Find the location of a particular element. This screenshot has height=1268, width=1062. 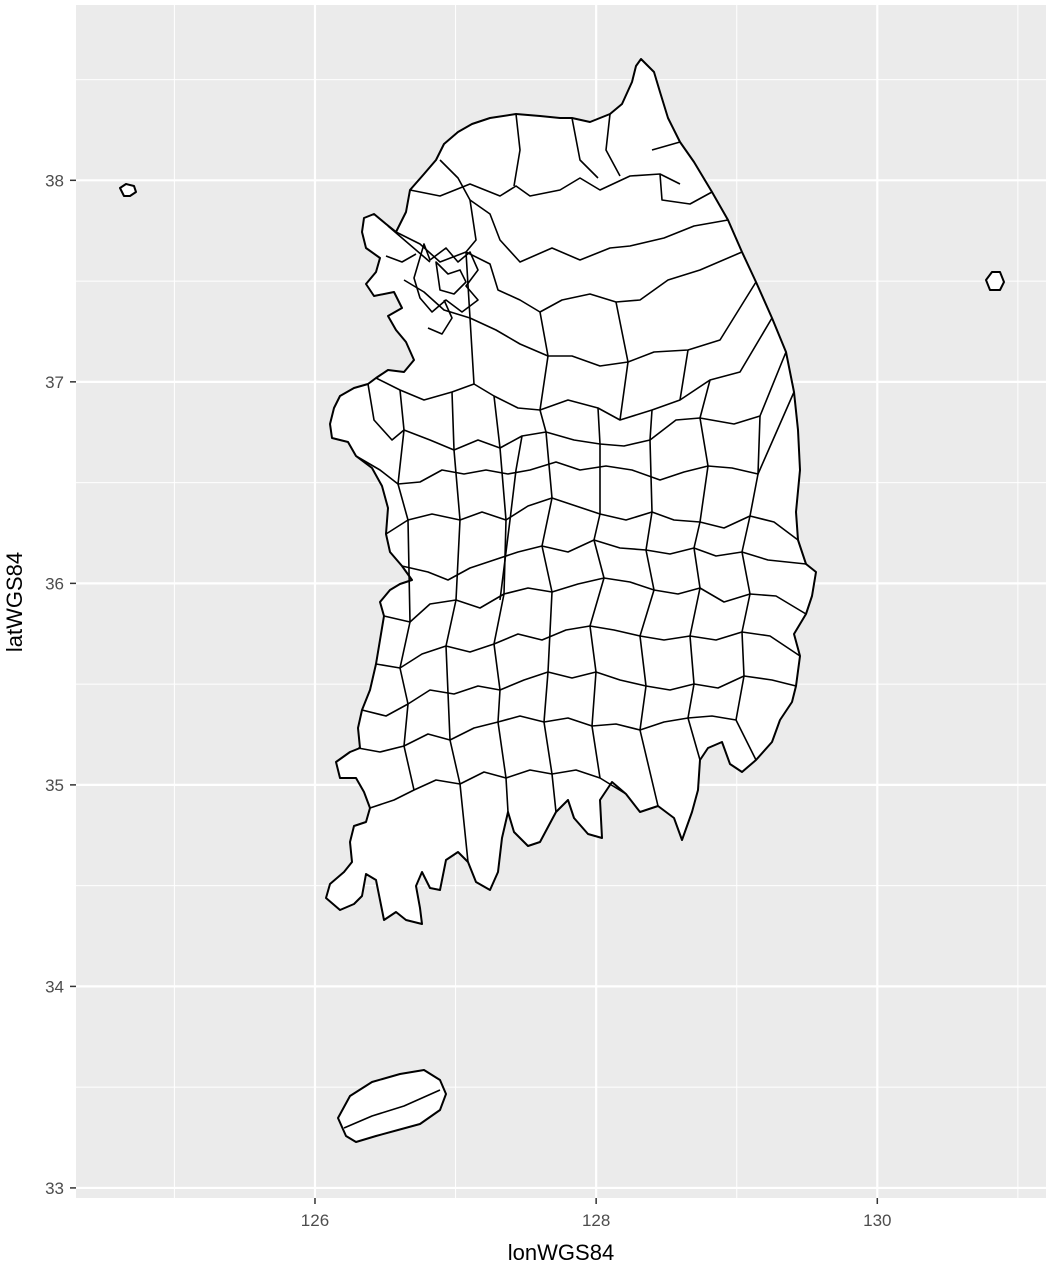

y-axis-title: latWGS84 is located at coordinates (14, 602).